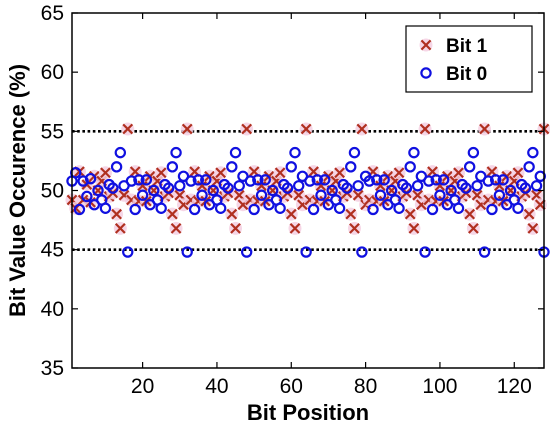 The height and width of the screenshot is (431, 550). I want to click on y-tick-label: 65, so click(52, 13).